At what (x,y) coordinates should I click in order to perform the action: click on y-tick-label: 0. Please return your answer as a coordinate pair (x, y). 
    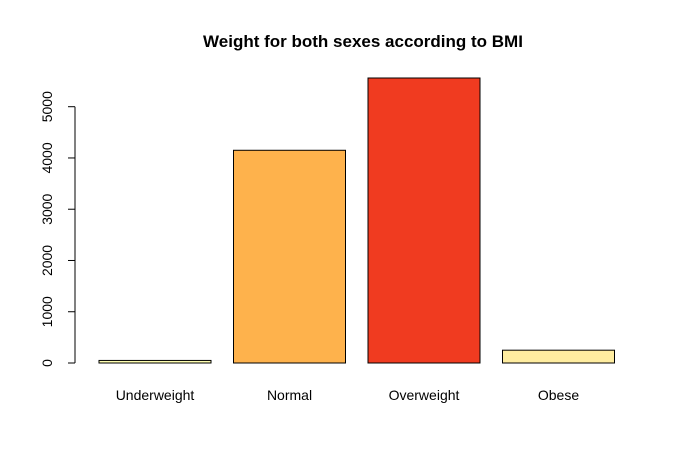
    Looking at the image, I should click on (47, 363).